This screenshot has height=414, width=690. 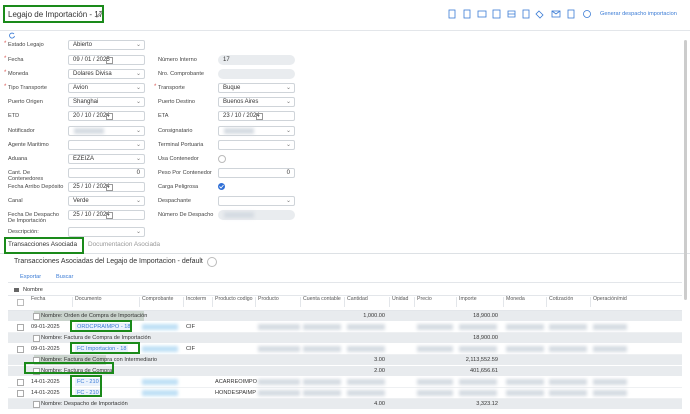 I want to click on select-input: Avion, so click(x=106, y=88).